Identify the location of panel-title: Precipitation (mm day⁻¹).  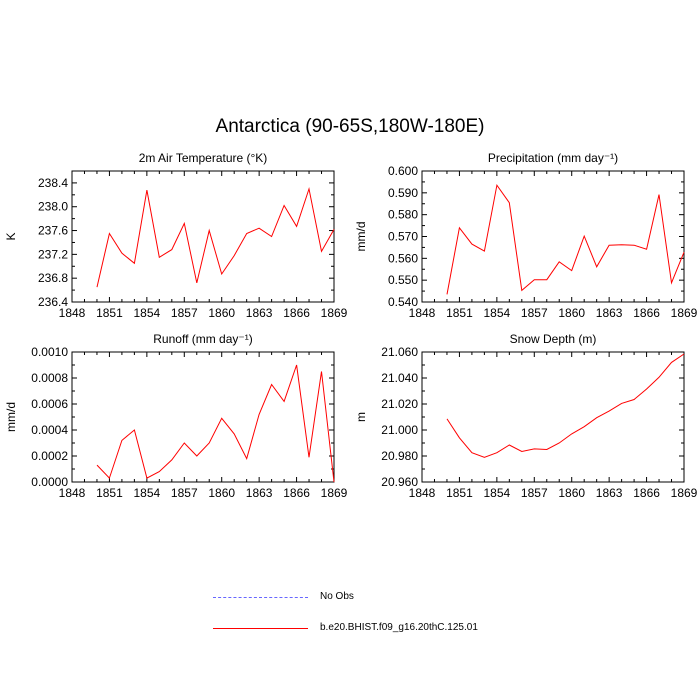
(553, 158).